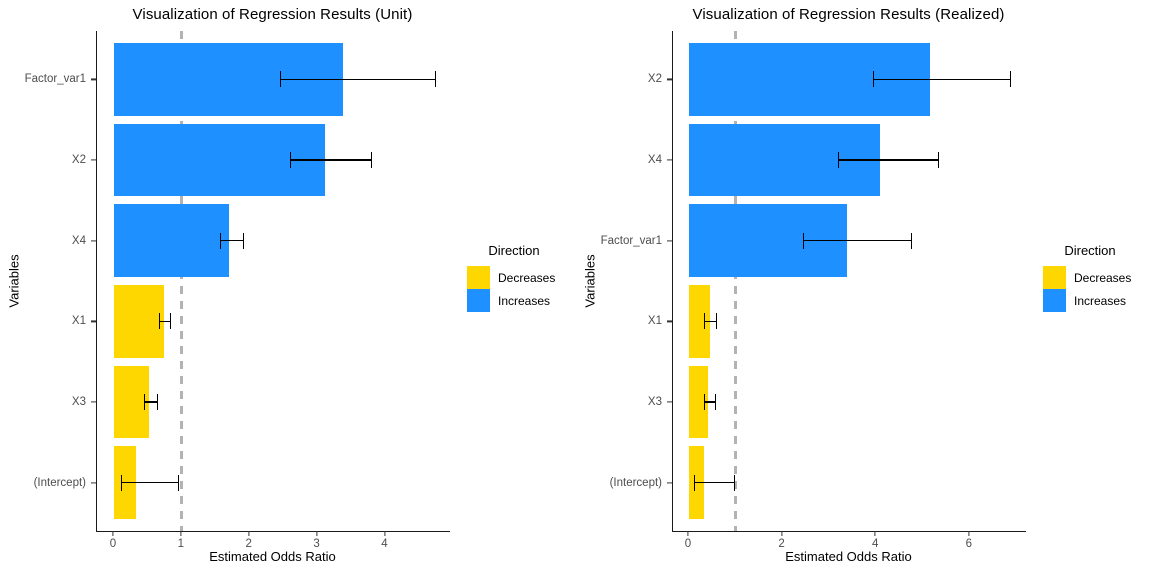 This screenshot has height=576, width=1152. I want to click on x-axis: 0 1 2 3 4, so click(272, 544).